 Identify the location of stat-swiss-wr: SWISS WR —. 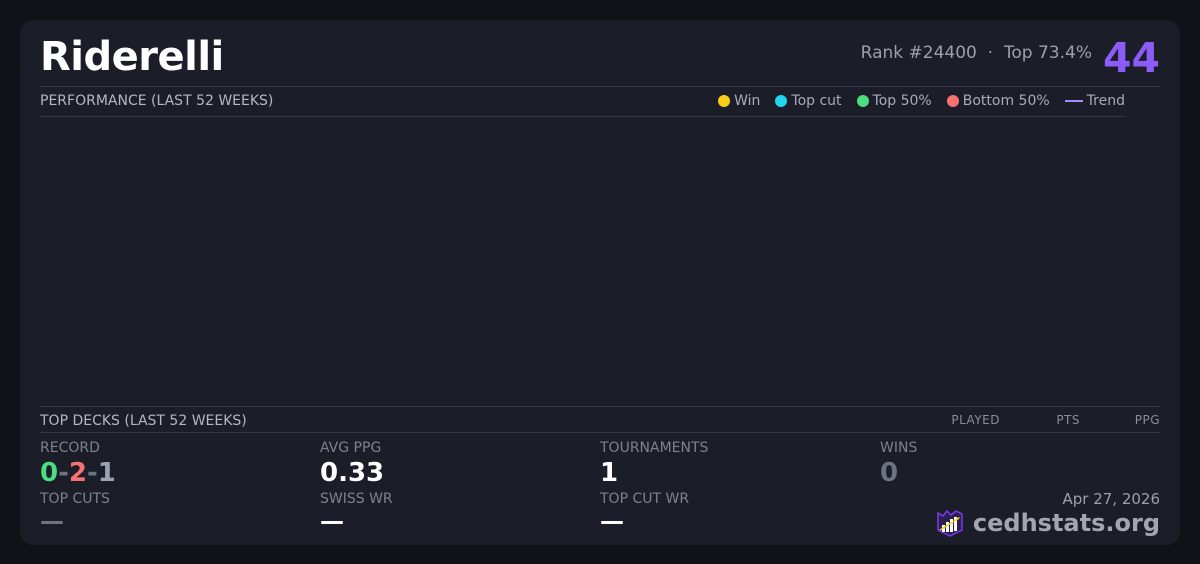
(356, 513).